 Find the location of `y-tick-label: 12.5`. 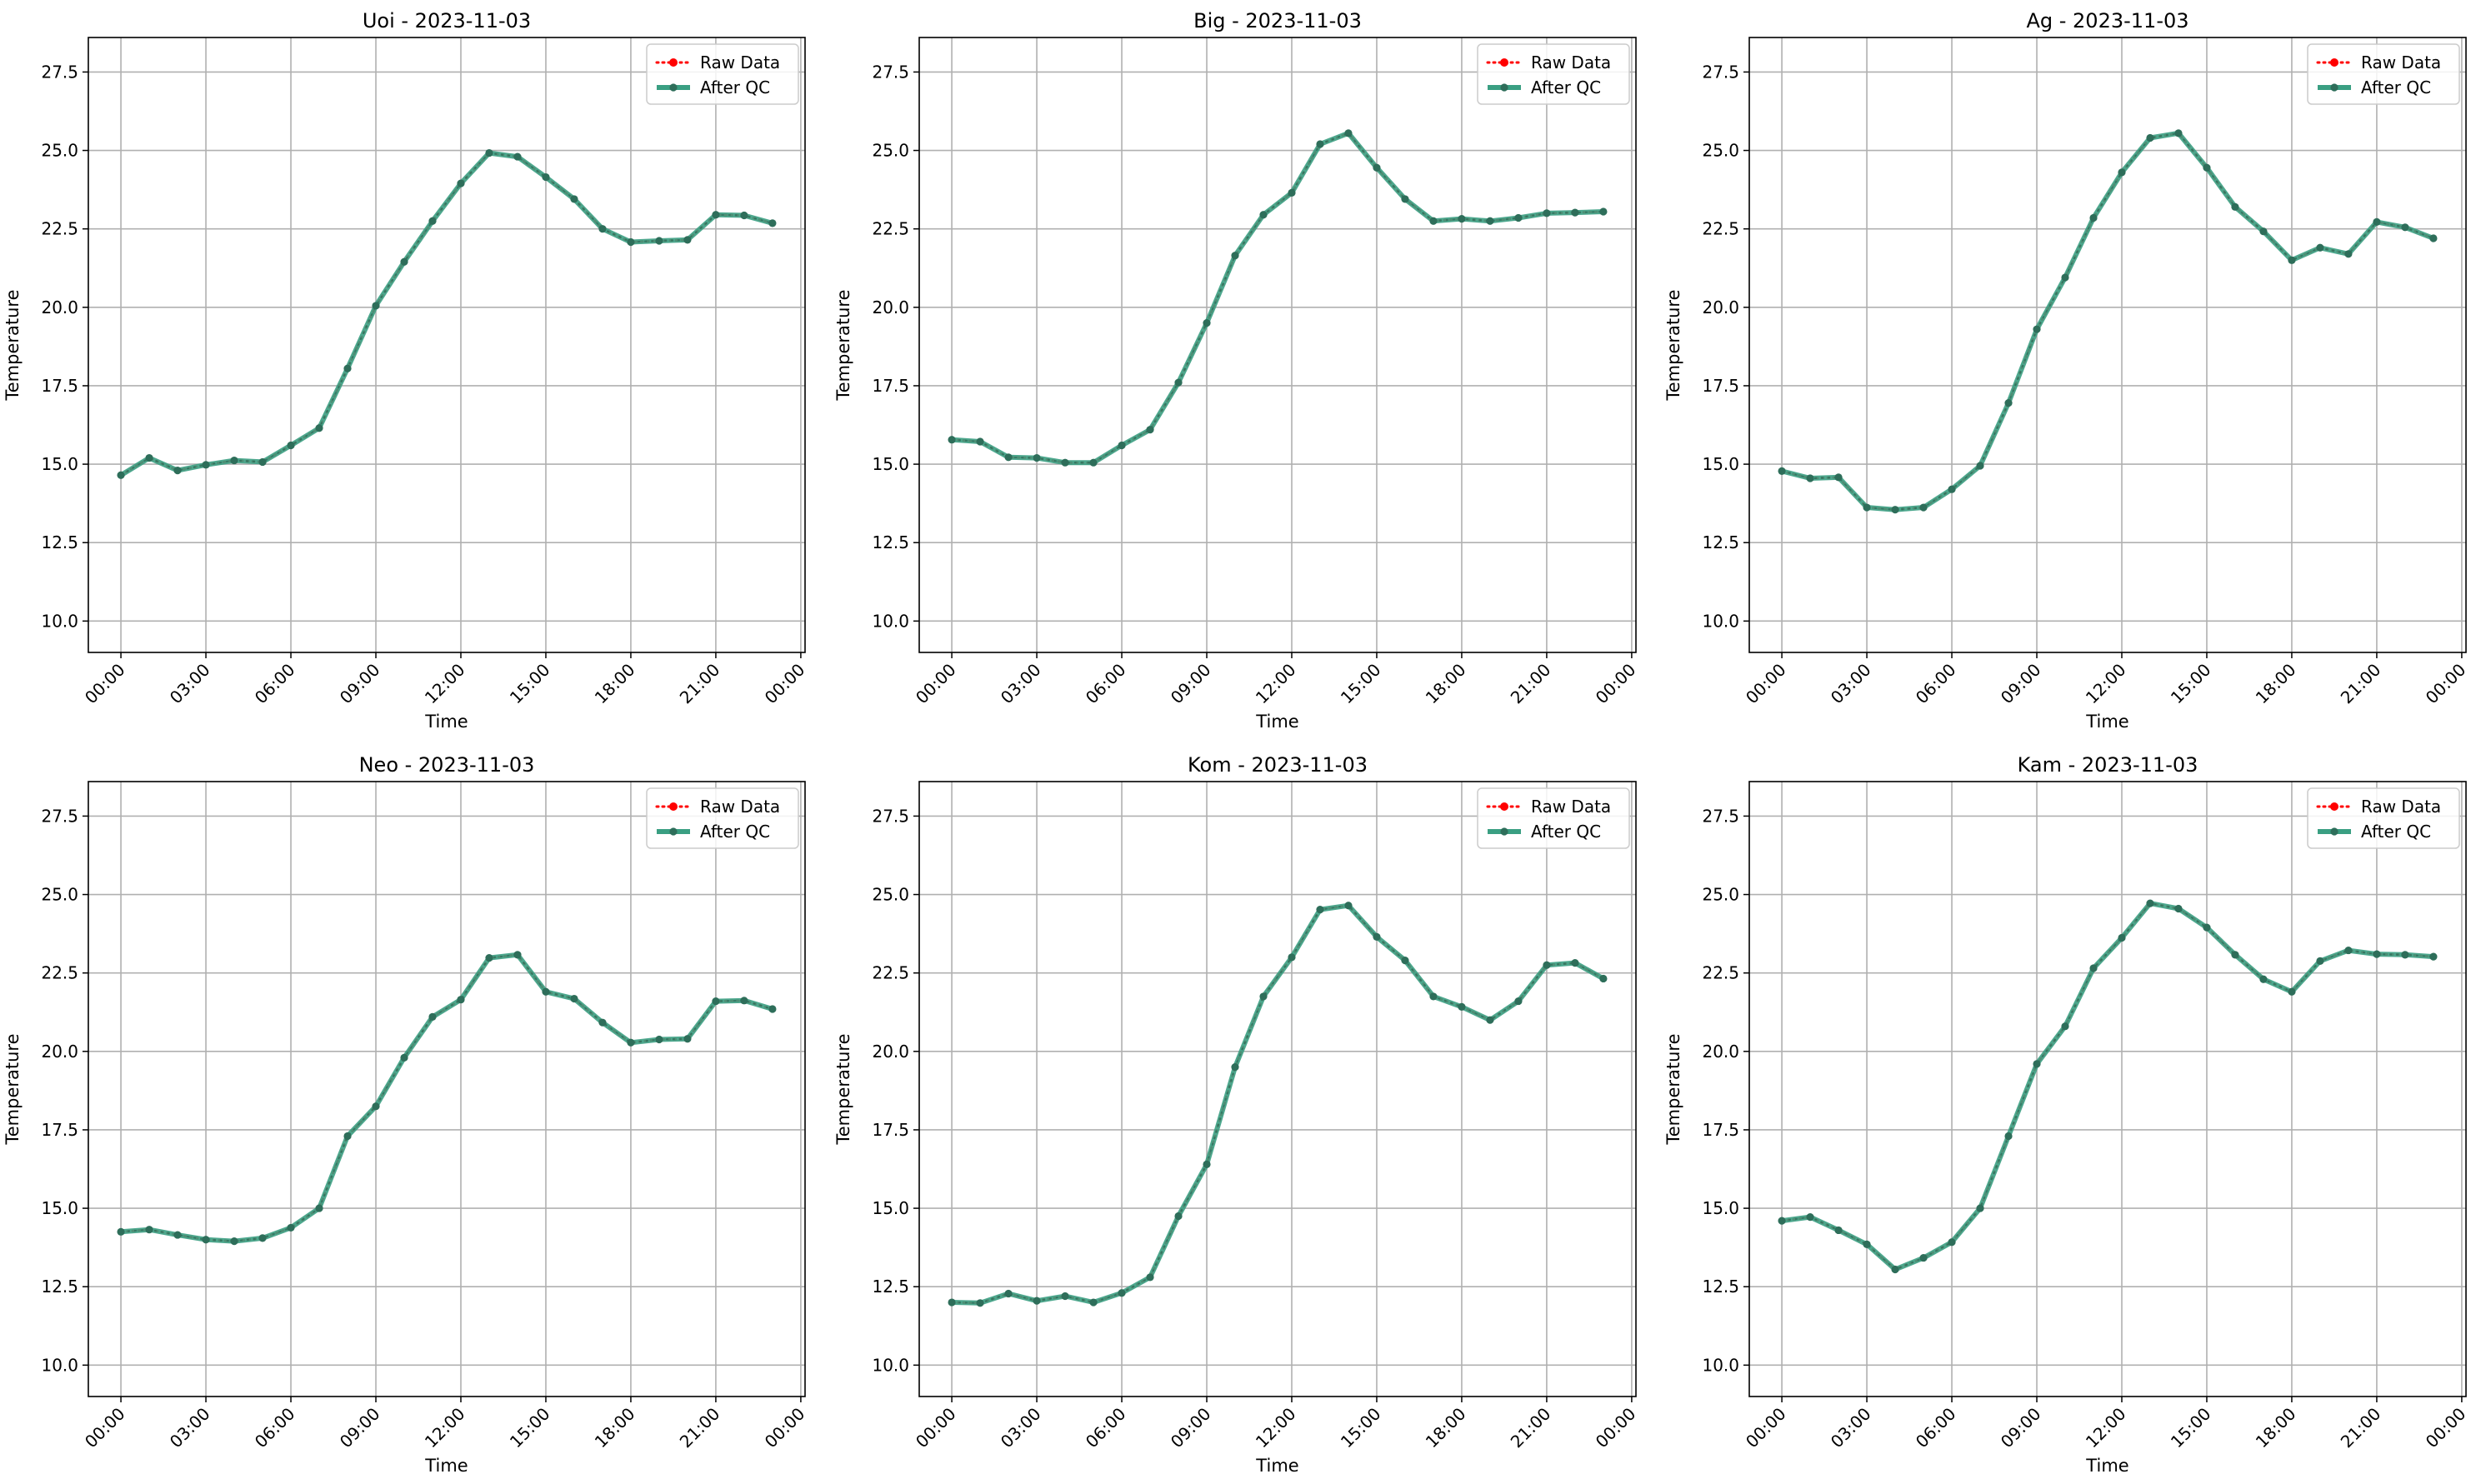

y-tick-label: 12.5 is located at coordinates (59, 1287).